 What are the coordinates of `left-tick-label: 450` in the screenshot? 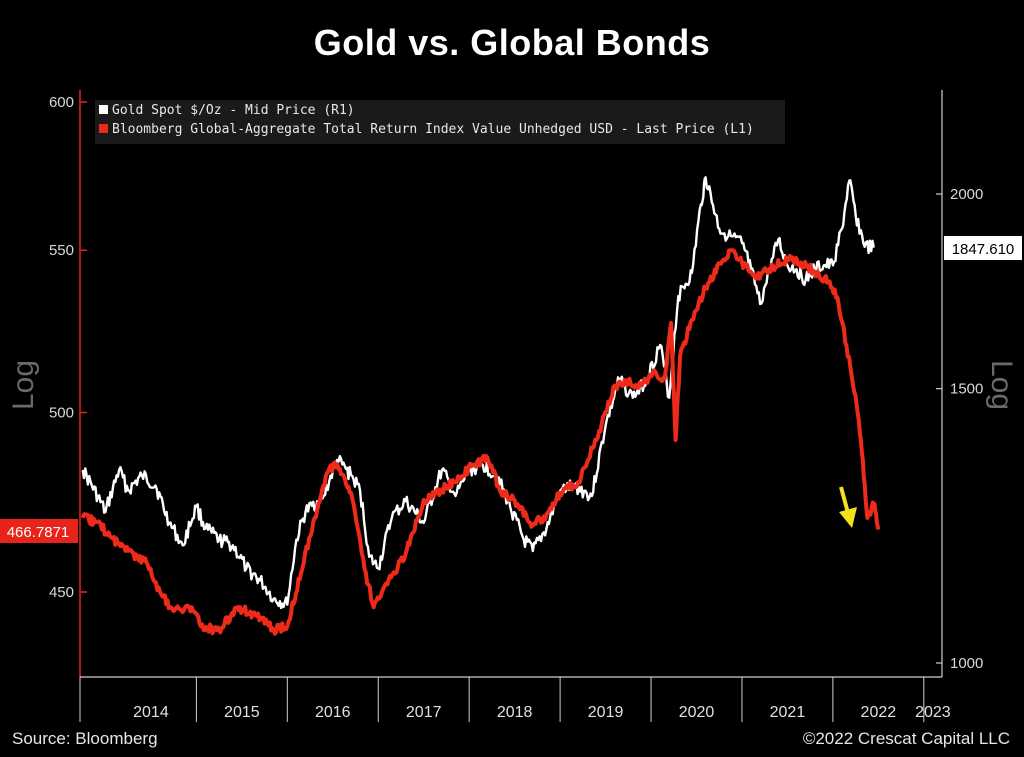 It's located at (61, 592).